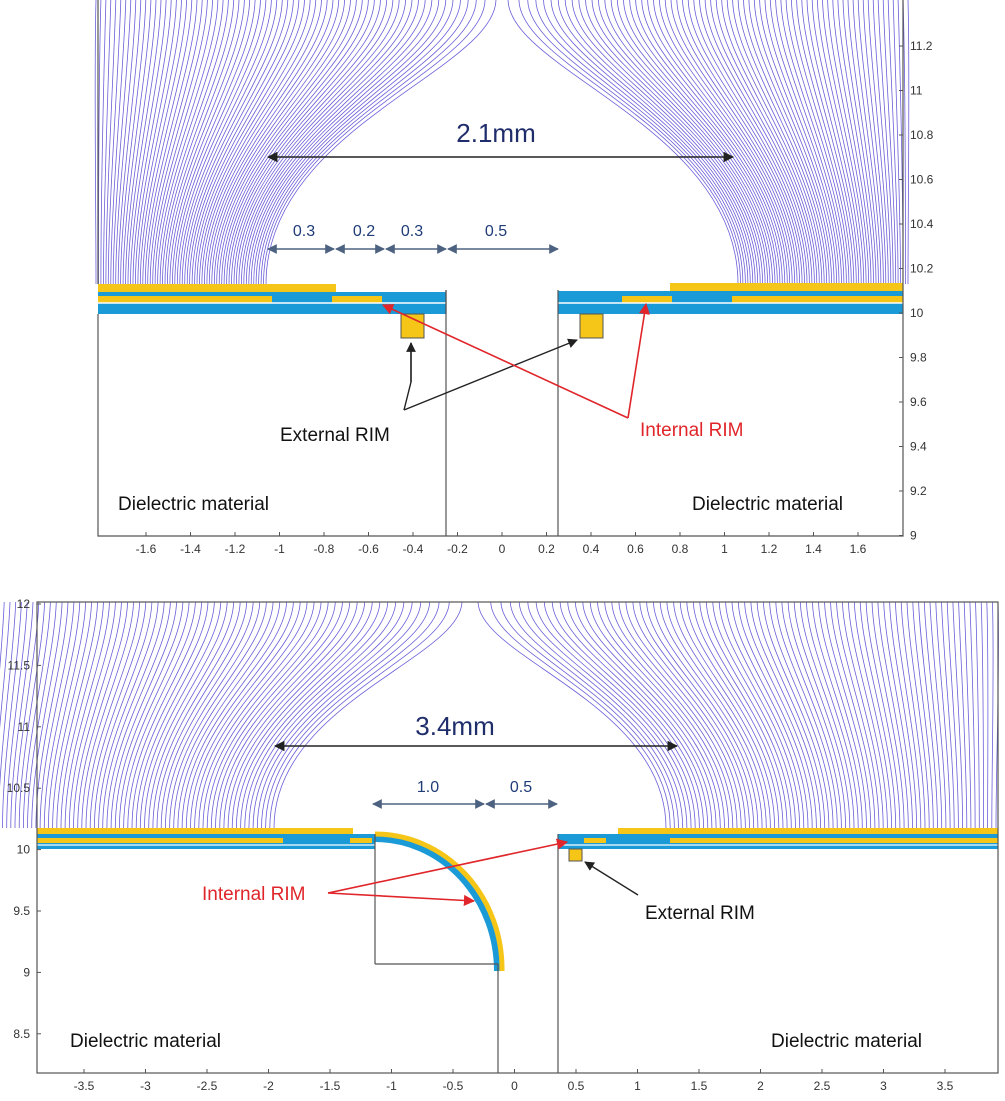  What do you see at coordinates (412, 231) in the screenshot?
I see `top-dim-label-3: 0.3` at bounding box center [412, 231].